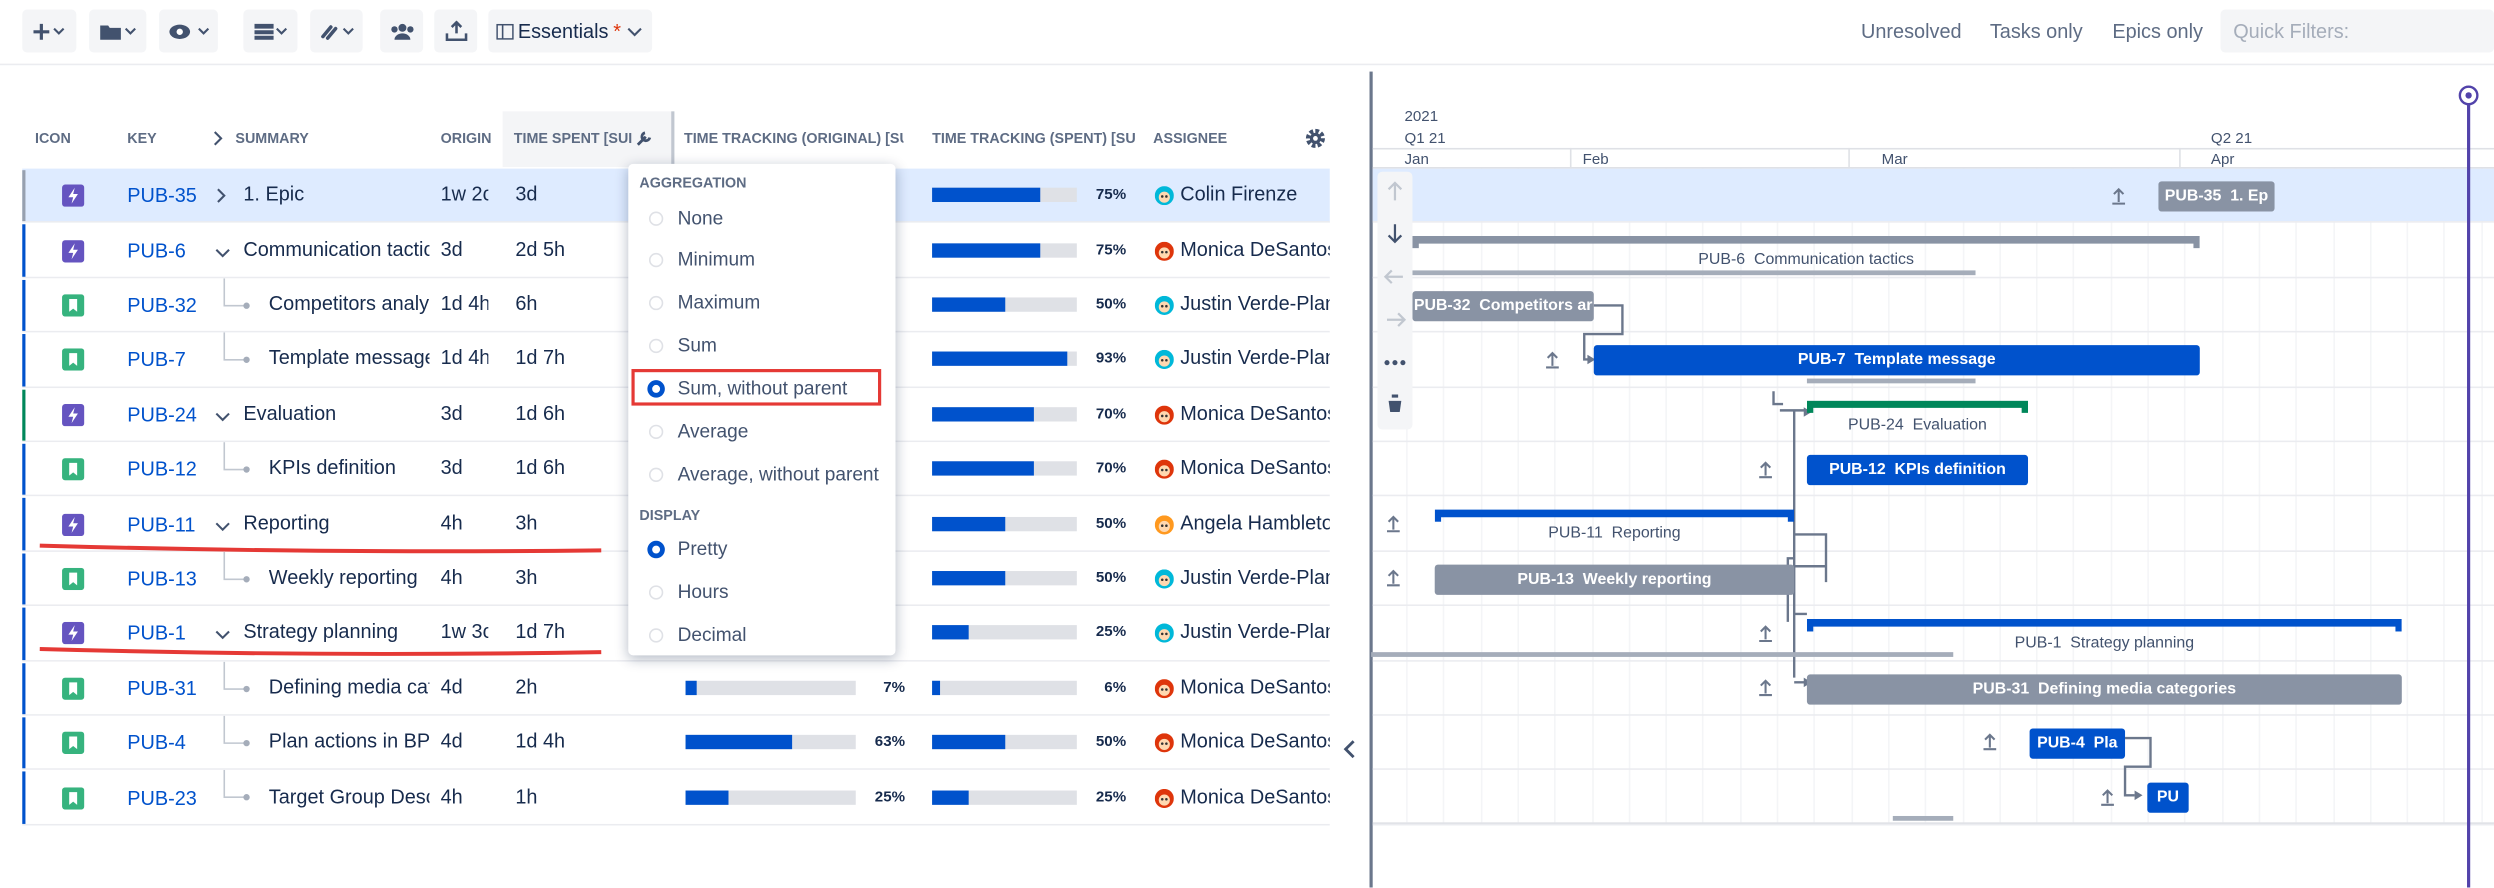  Describe the element at coordinates (698, 431) in the screenshot. I see `radio-option: Average` at that location.